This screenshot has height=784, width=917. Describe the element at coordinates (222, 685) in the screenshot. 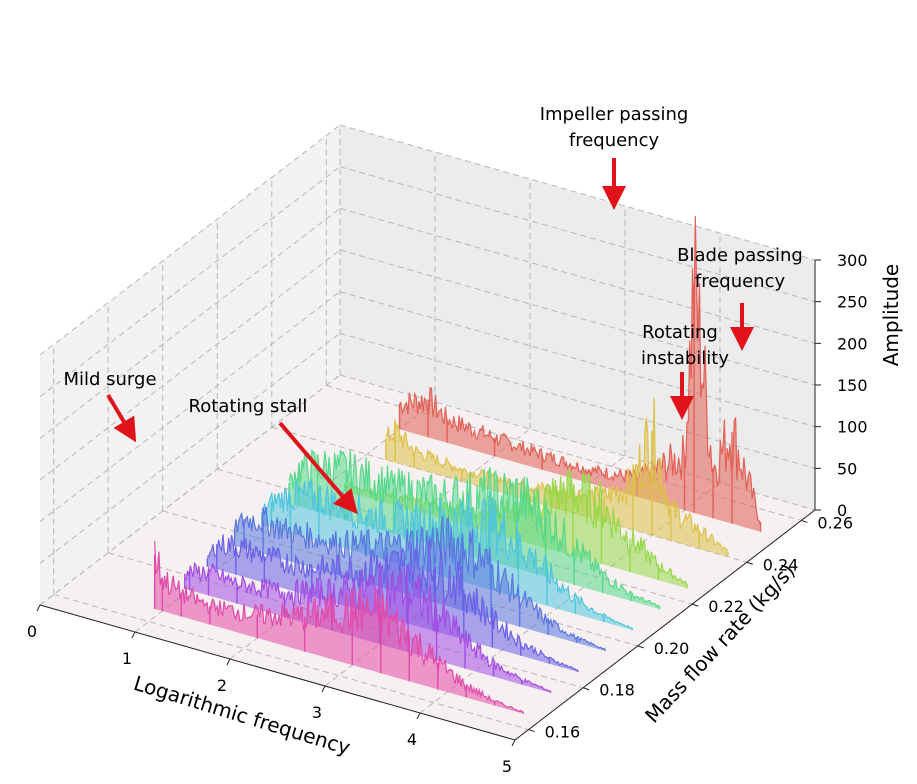

I see `x-tick-label: 2` at that location.